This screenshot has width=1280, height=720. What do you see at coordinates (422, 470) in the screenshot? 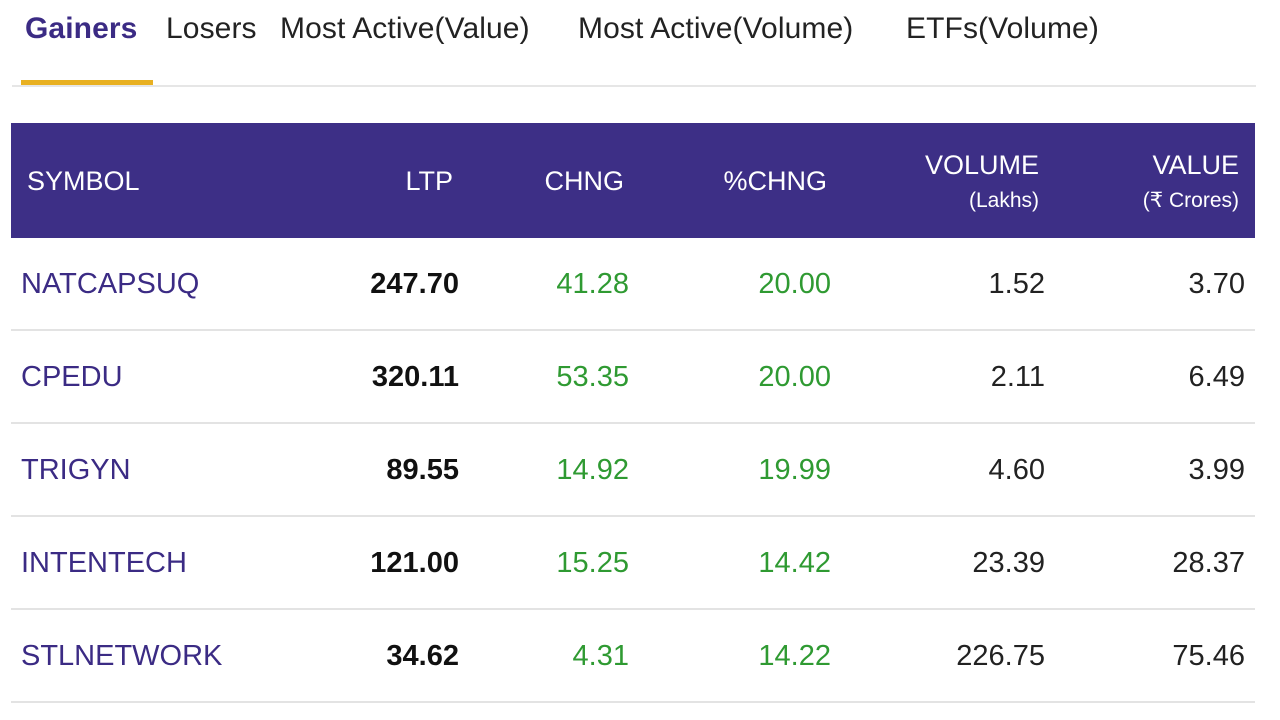
I see `ltp-value: 89.55` at bounding box center [422, 470].